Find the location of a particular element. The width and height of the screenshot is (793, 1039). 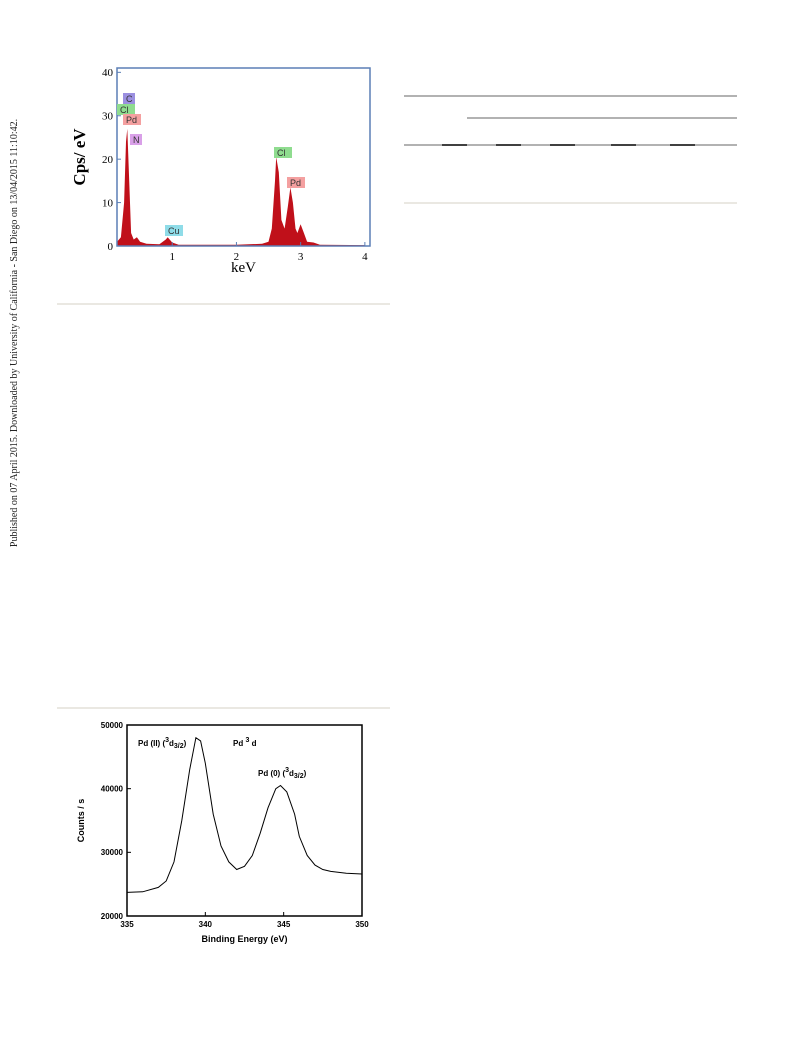

x-tick-label: 340 is located at coordinates (206, 924).